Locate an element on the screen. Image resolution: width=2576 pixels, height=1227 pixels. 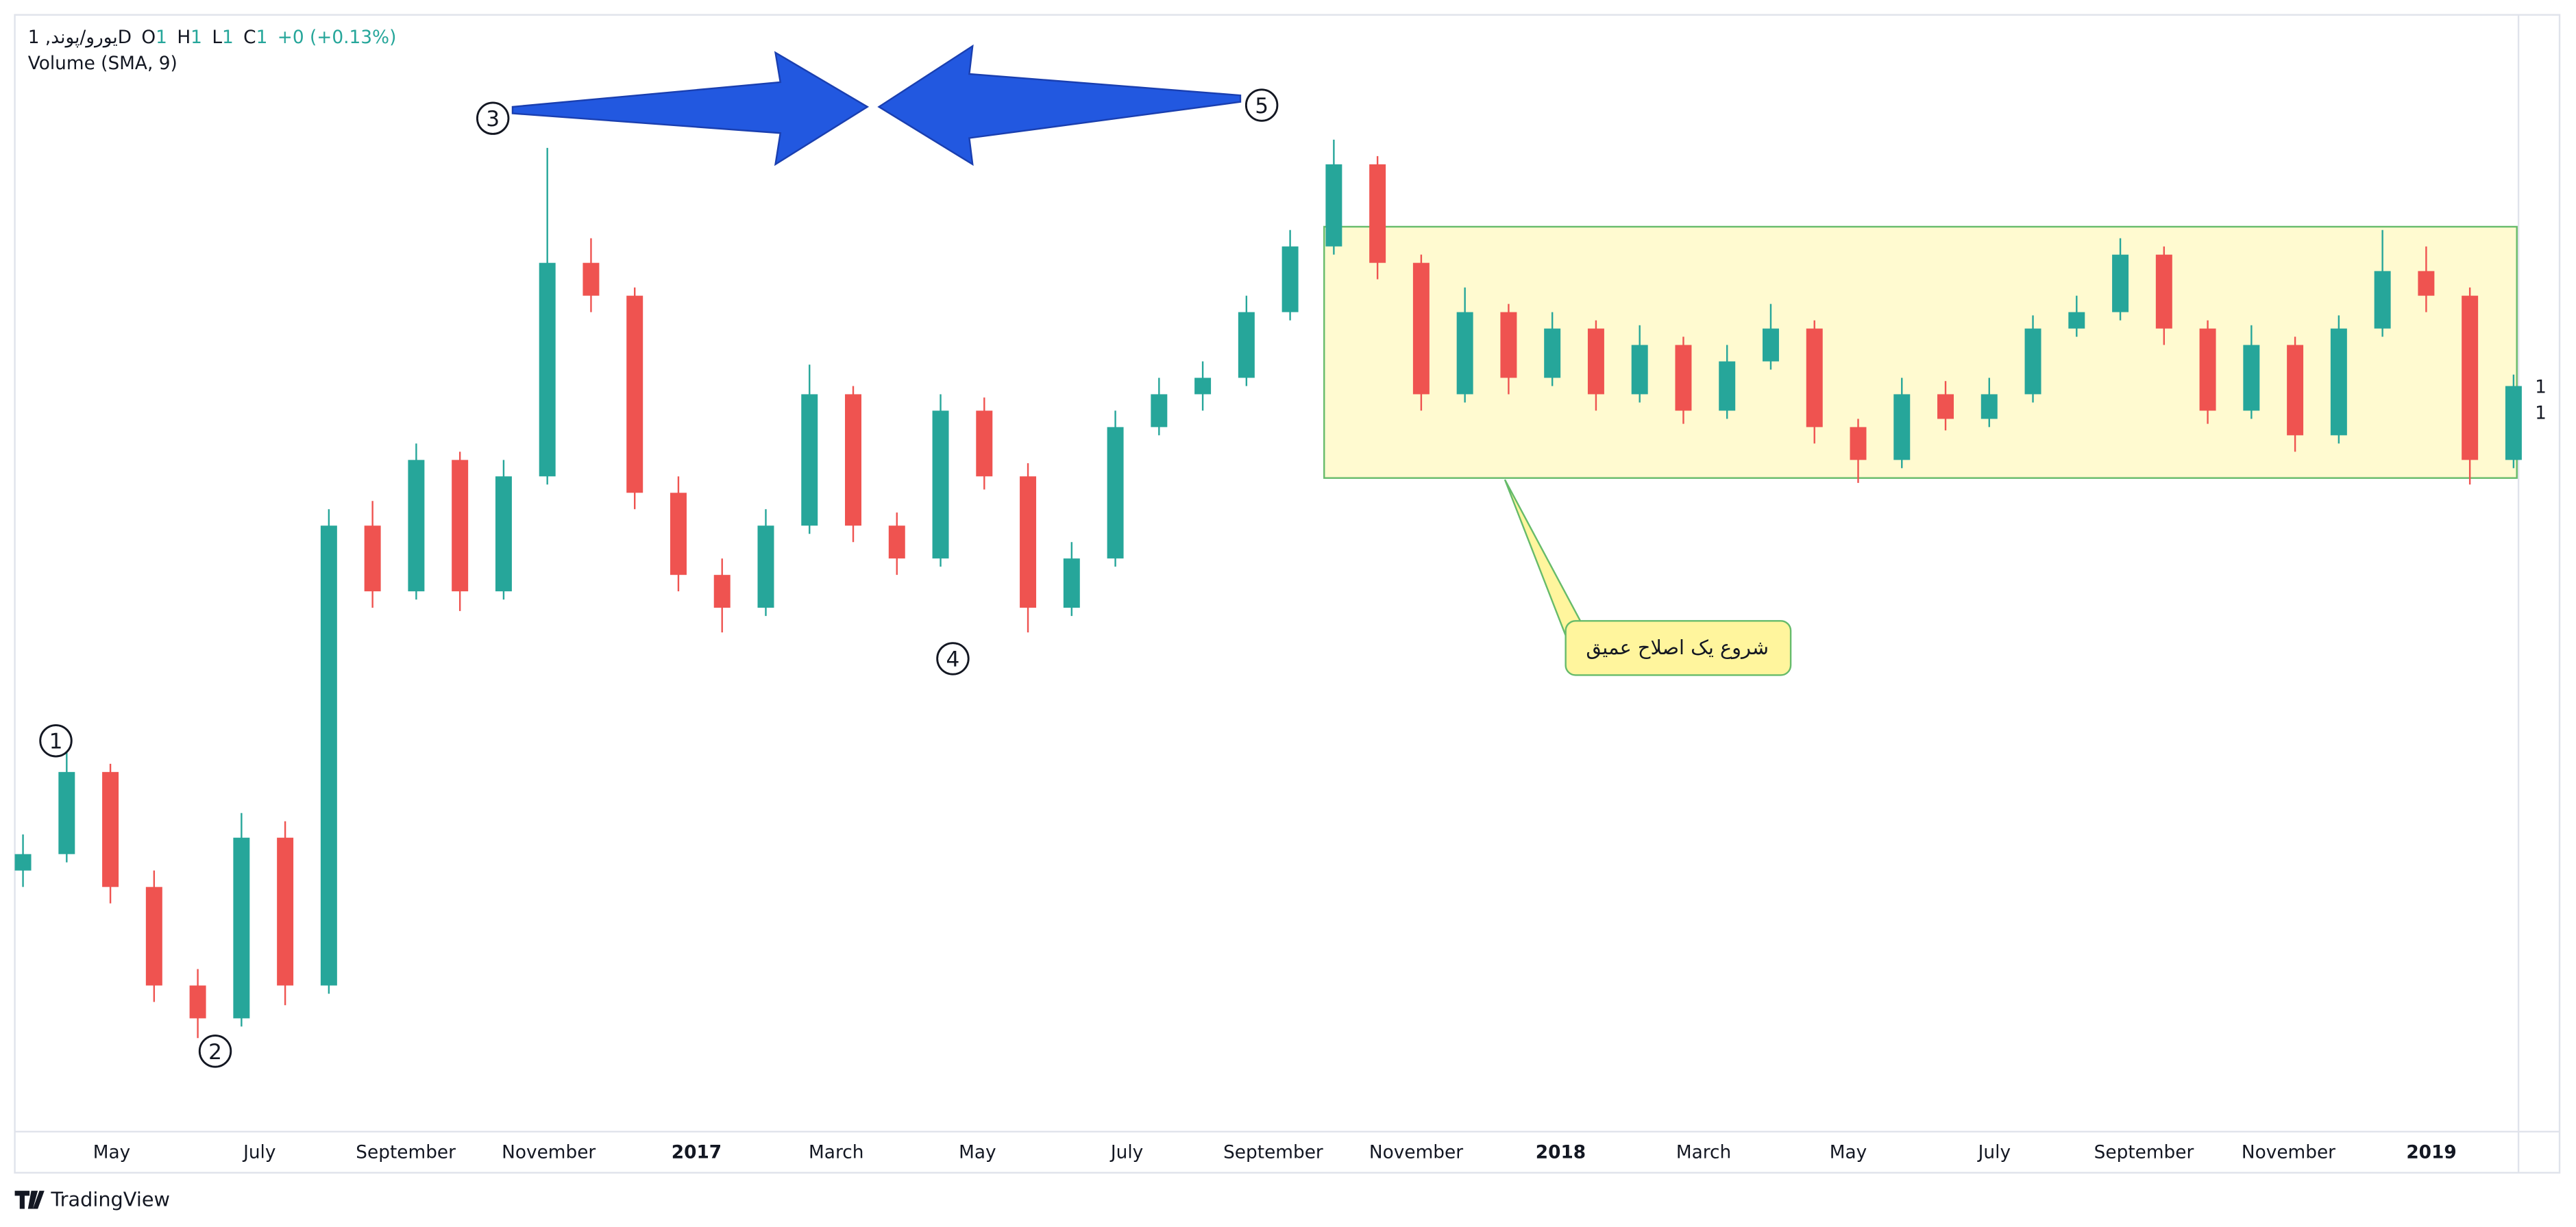
symbol: یورو/پوند, 1D is located at coordinates (80, 37).